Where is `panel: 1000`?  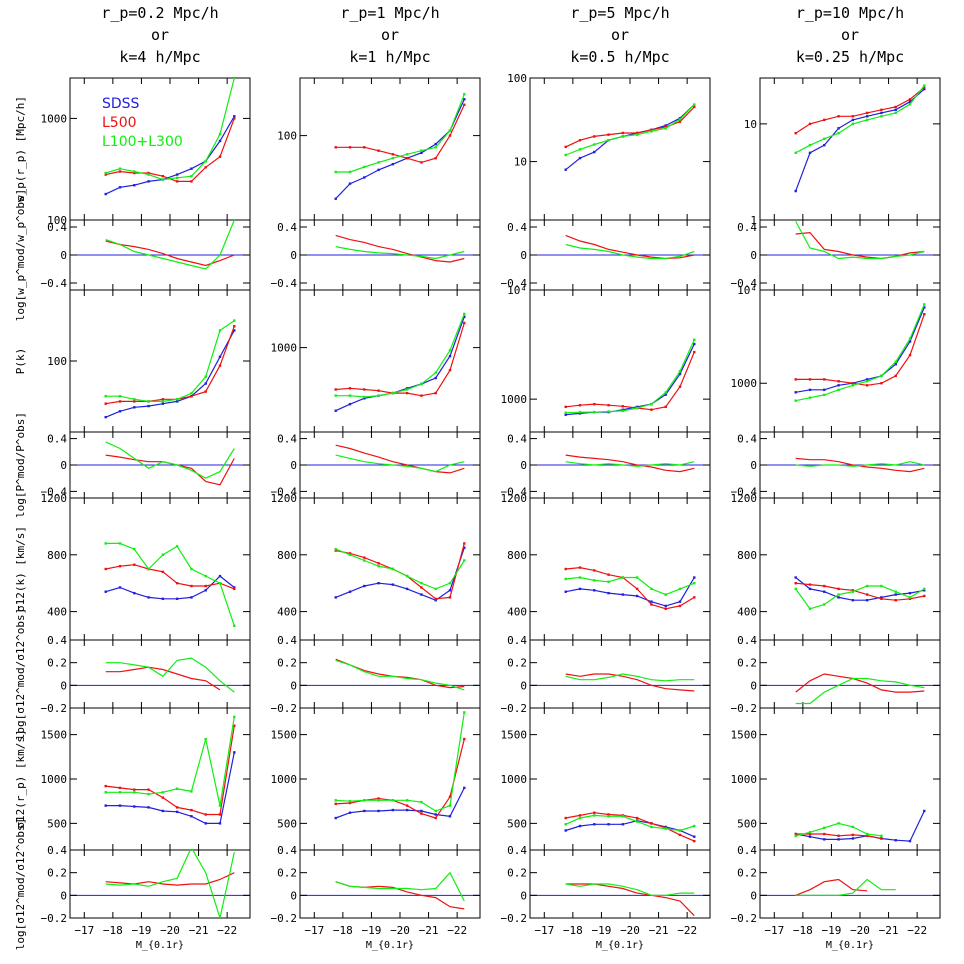 panel: 1000 is located at coordinates (376, 361).